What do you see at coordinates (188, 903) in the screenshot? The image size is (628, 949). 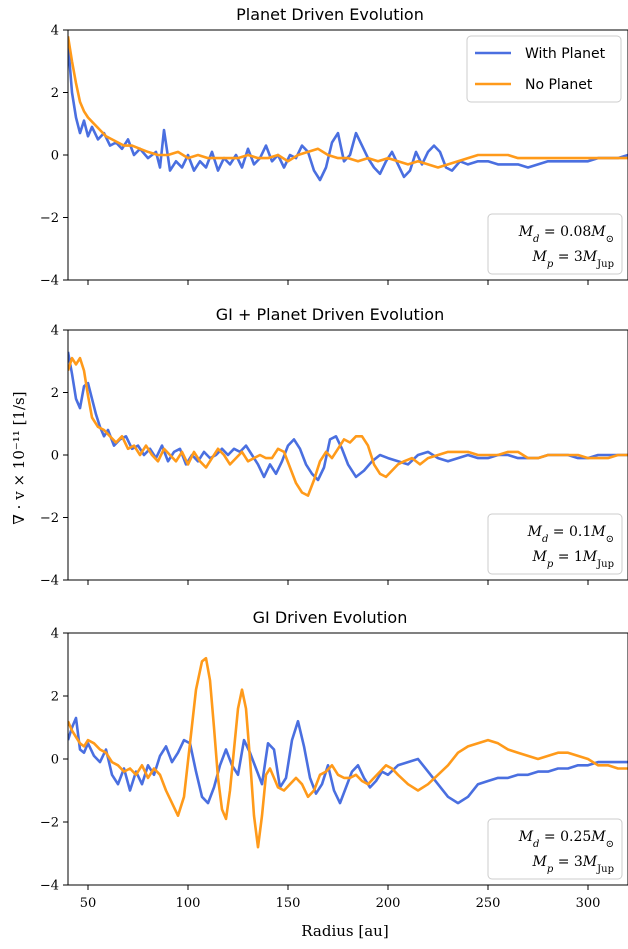 I see `x-tick-label: 100` at bounding box center [188, 903].